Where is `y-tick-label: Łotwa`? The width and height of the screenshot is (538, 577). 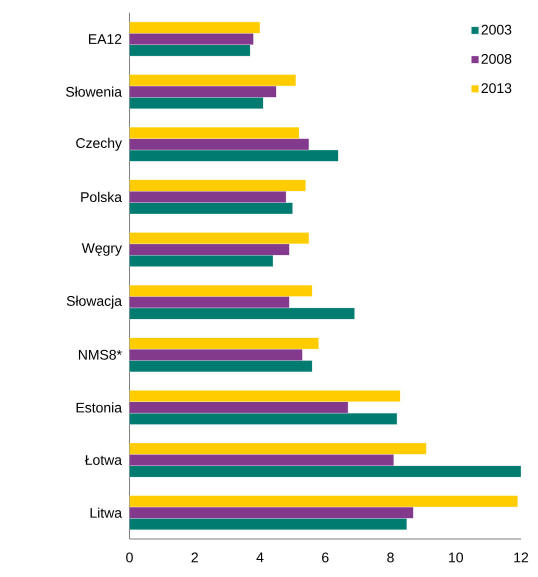 y-tick-label: Łotwa is located at coordinates (103, 460).